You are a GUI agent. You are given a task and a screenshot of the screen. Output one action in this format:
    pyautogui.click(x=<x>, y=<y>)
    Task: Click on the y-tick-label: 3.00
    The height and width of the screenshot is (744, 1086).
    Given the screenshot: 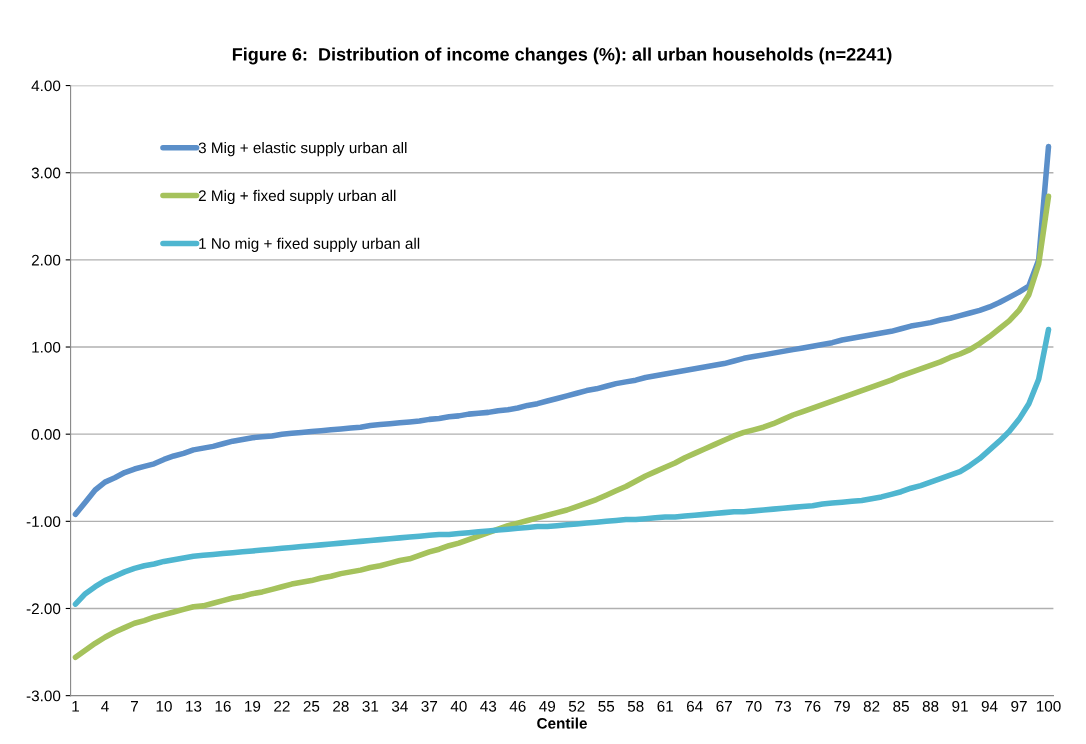 What is the action you would take?
    pyautogui.click(x=46, y=173)
    